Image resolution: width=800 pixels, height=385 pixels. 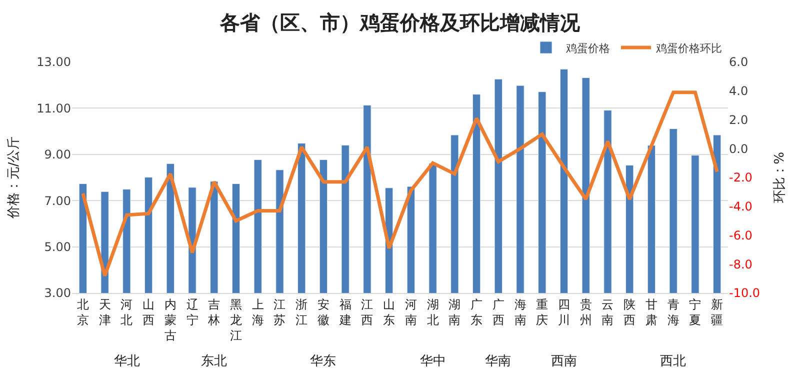 I want to click on y2-tick-label: -2.0, so click(x=740, y=177).